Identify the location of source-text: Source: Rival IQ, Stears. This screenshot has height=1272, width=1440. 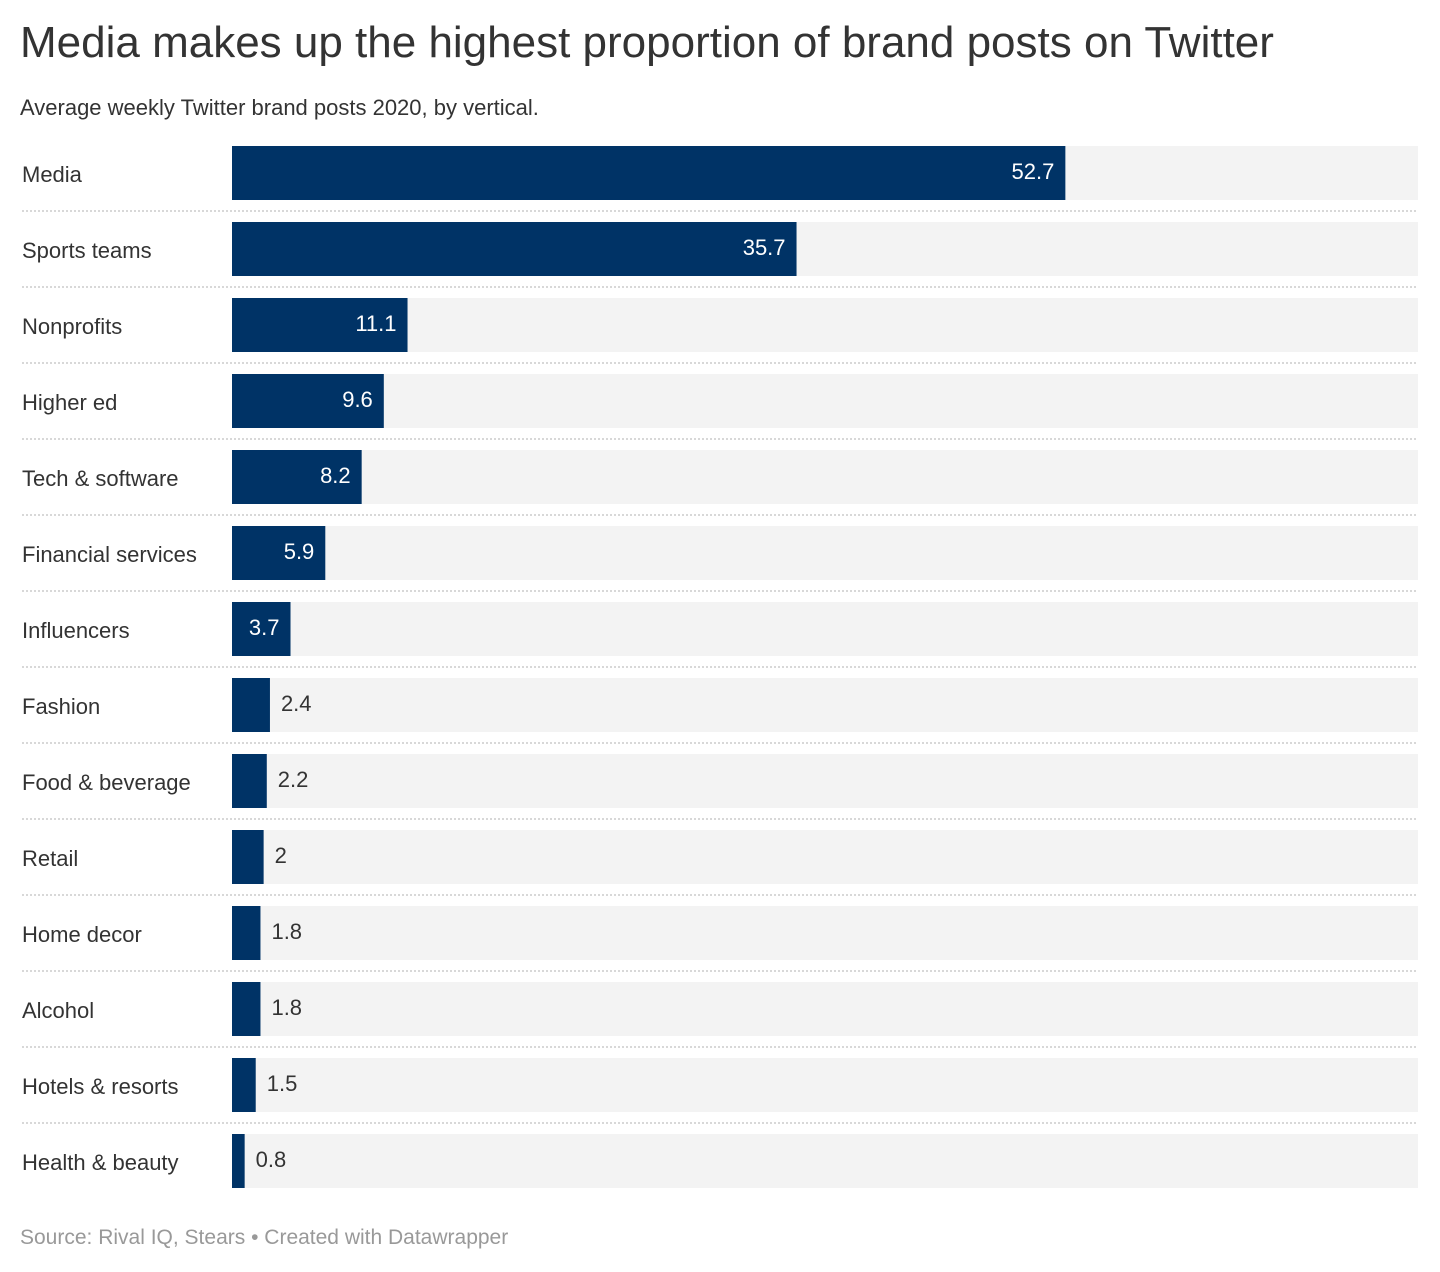
(133, 1237).